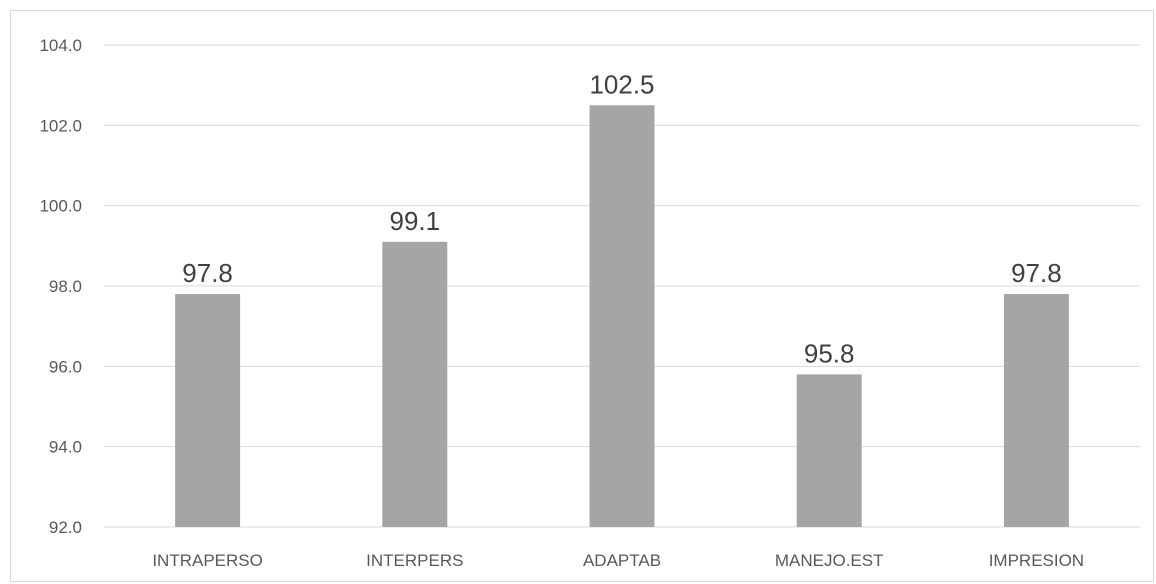  Describe the element at coordinates (1036, 560) in the screenshot. I see `x-category-label: IMPRESION` at that location.